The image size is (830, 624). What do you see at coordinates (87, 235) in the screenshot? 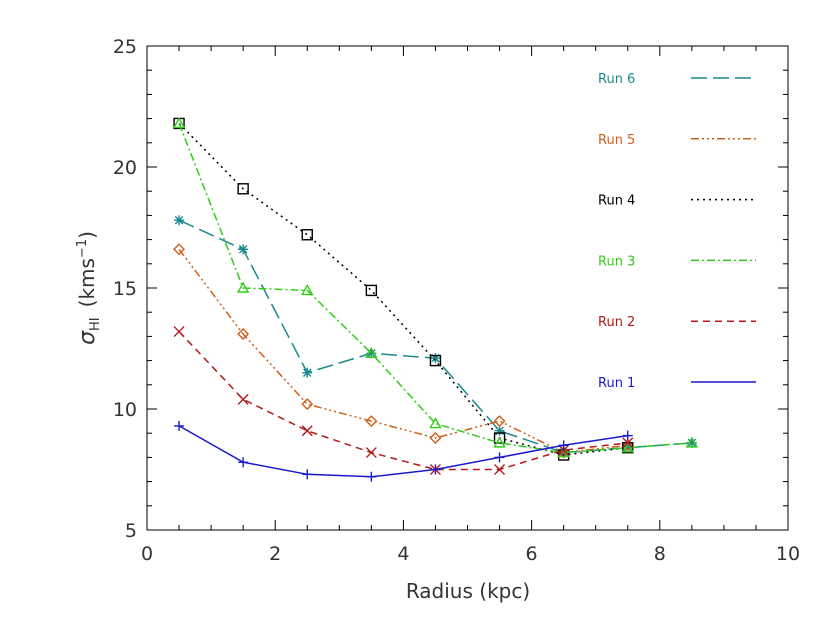
I see `y-axis-title-unit-close: )` at bounding box center [87, 235].